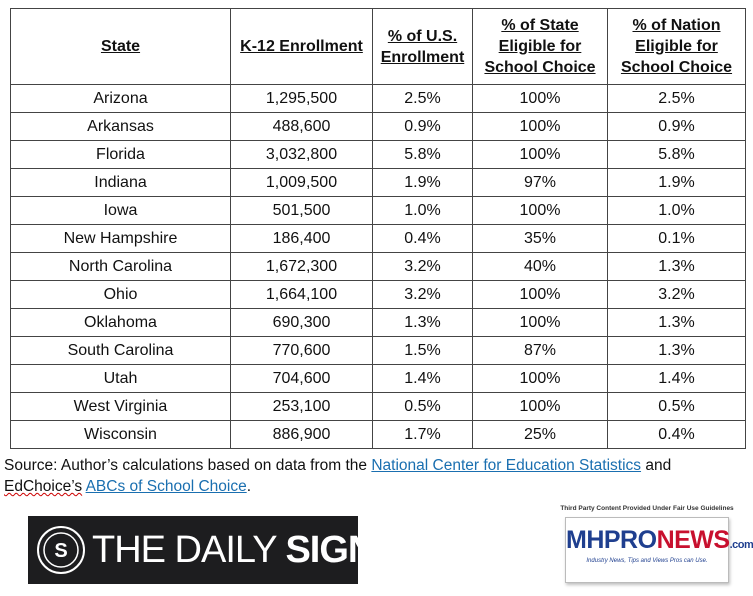 Image resolution: width=753 pixels, height=596 pixels. Describe the element at coordinates (301, 378) in the screenshot. I see `cell-enrollment: 704,600` at that location.